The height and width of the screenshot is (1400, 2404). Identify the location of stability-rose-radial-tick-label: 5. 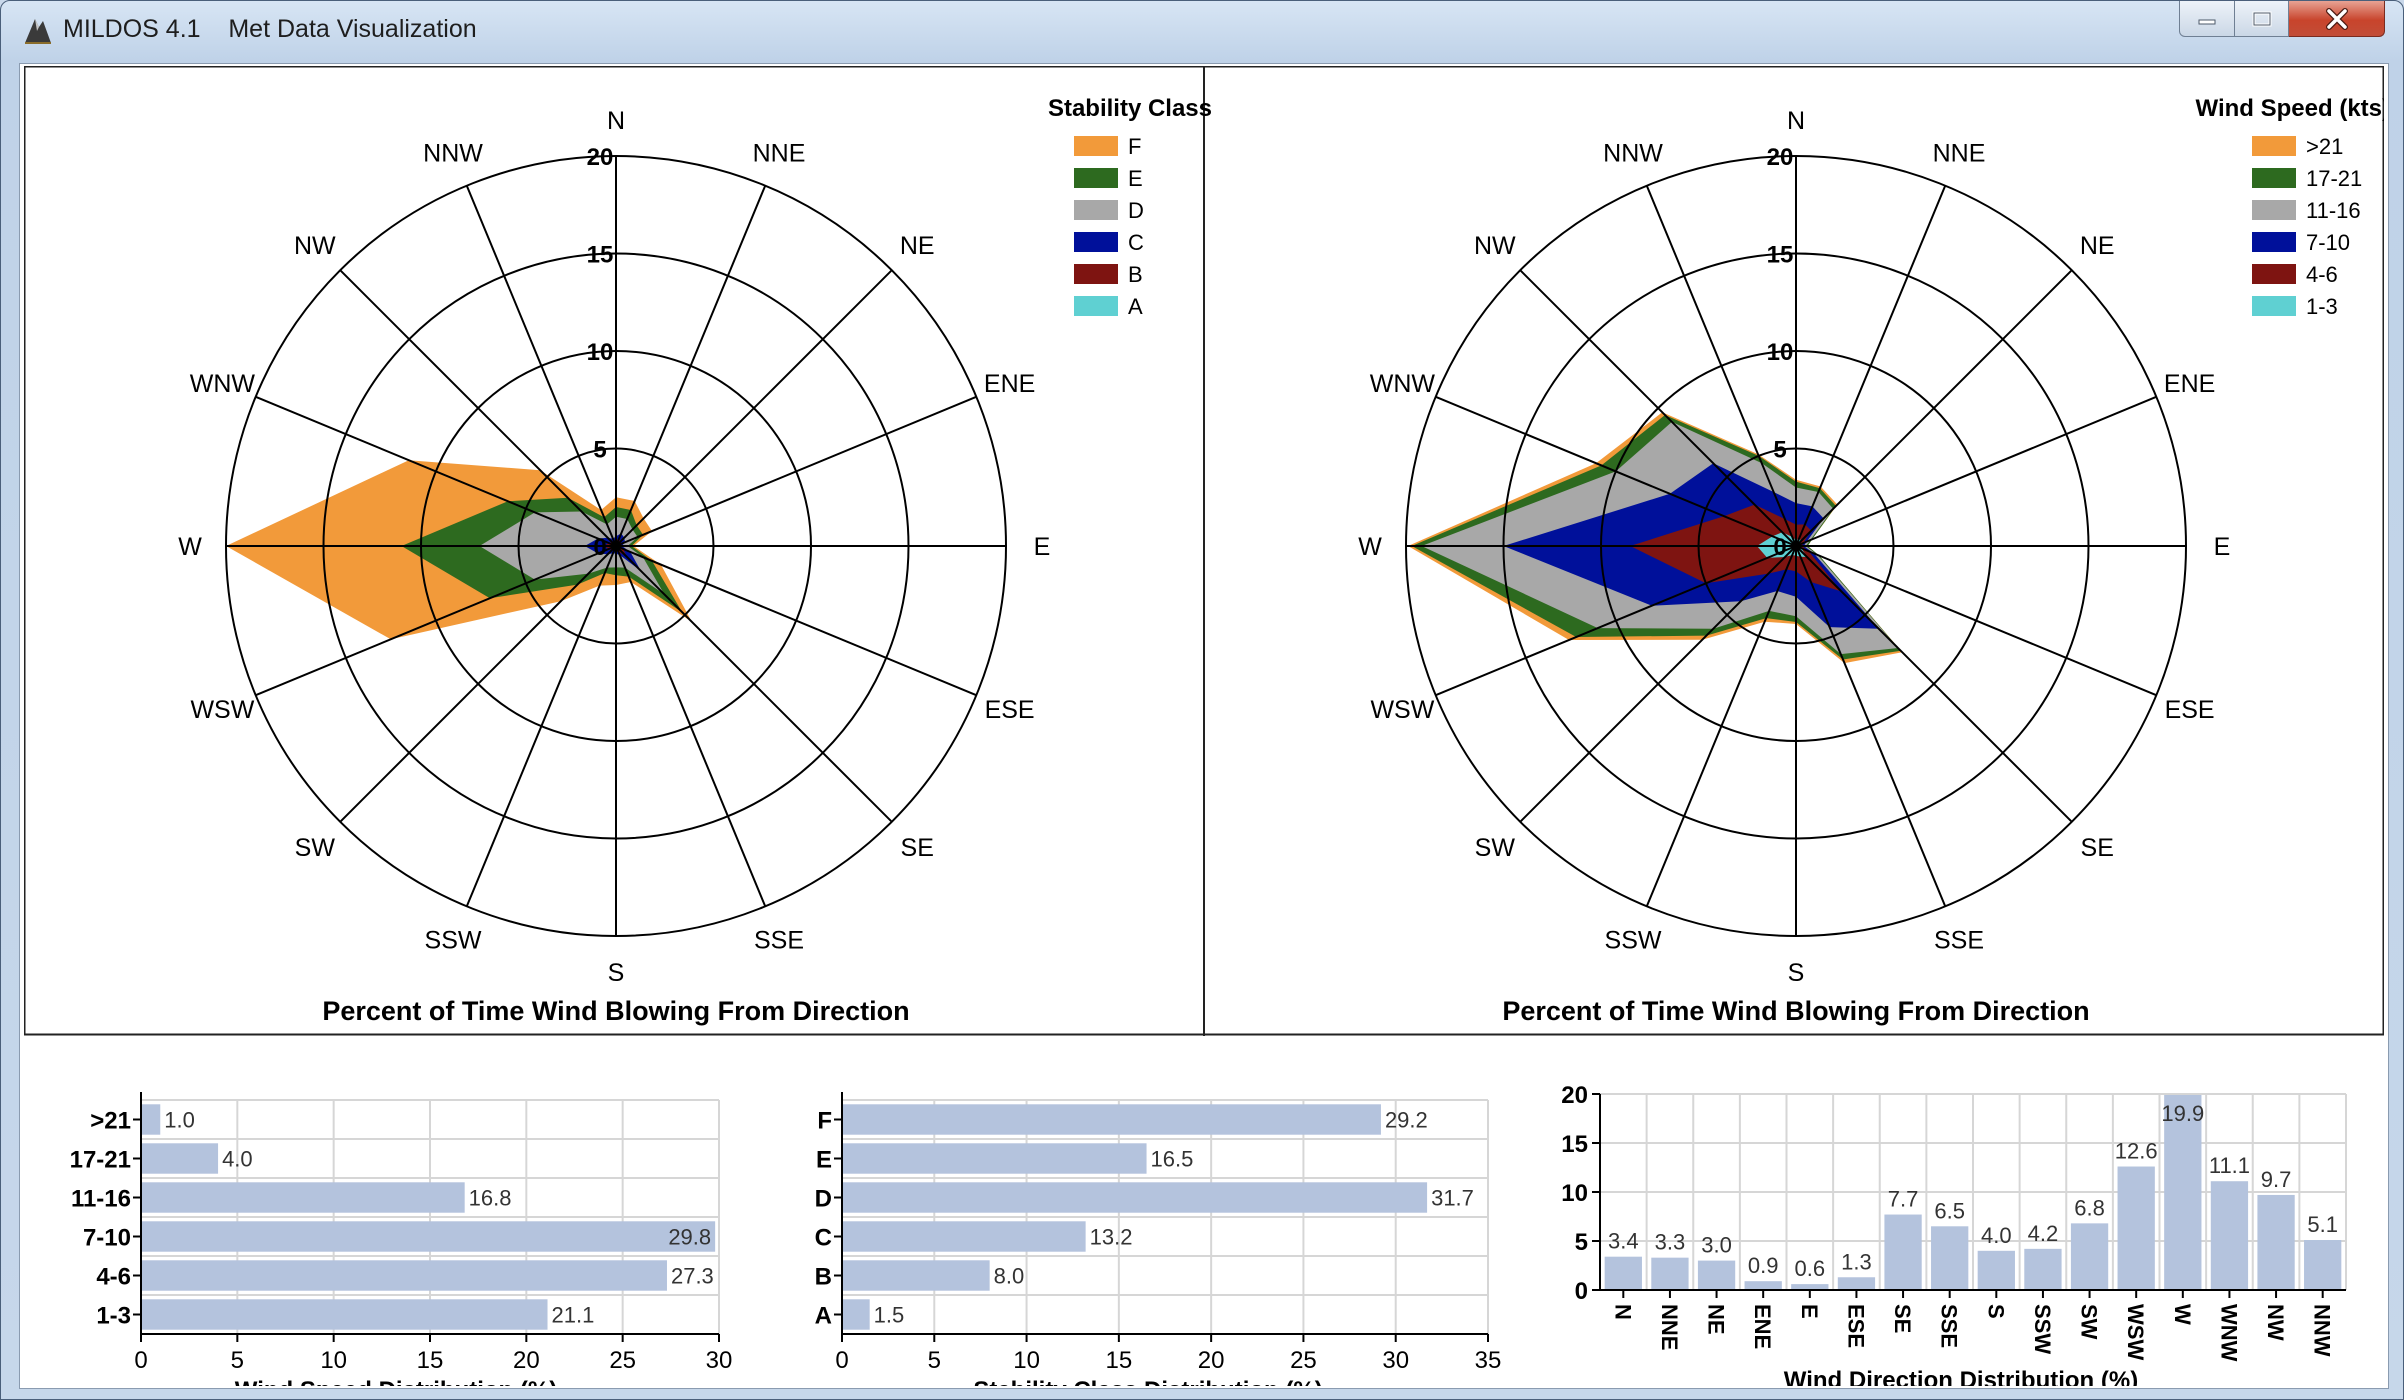
(599, 450).